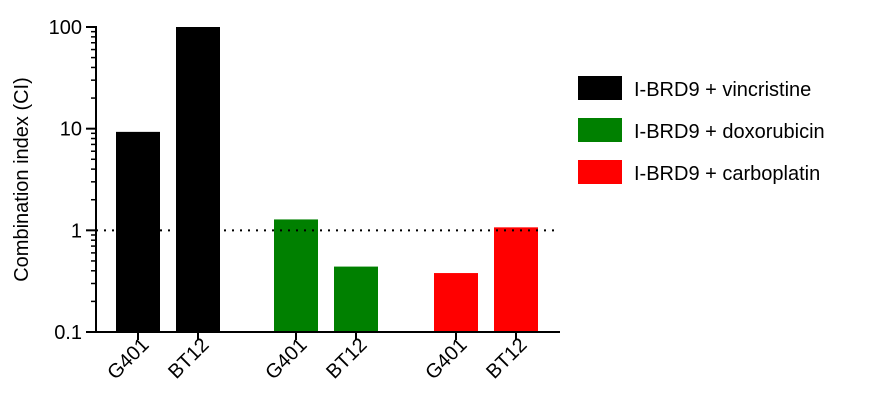 Image resolution: width=875 pixels, height=402 pixels. Describe the element at coordinates (729, 132) in the screenshot. I see `legend-label: I-BRD9 + doxorubicin` at that location.